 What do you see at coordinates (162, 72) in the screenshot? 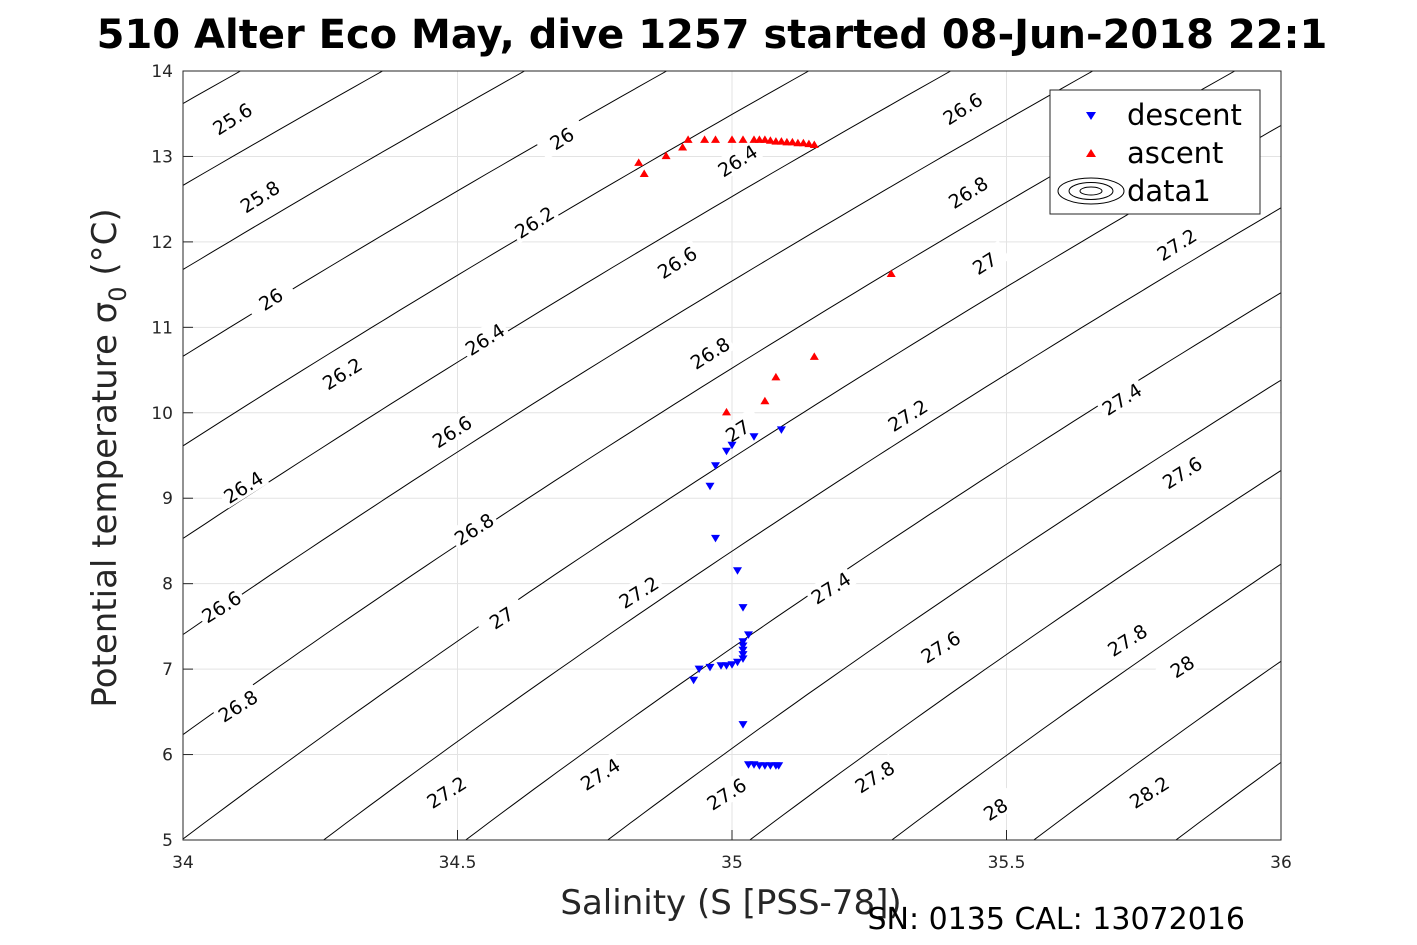
I see `y-tick-label: 14` at bounding box center [162, 72].